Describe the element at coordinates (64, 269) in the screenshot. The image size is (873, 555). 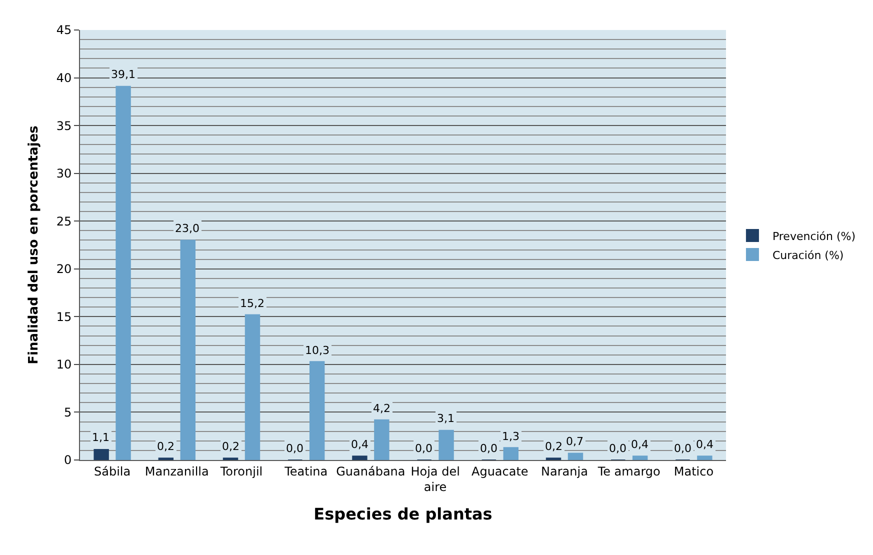
I see `y-tick-label: 20` at that location.